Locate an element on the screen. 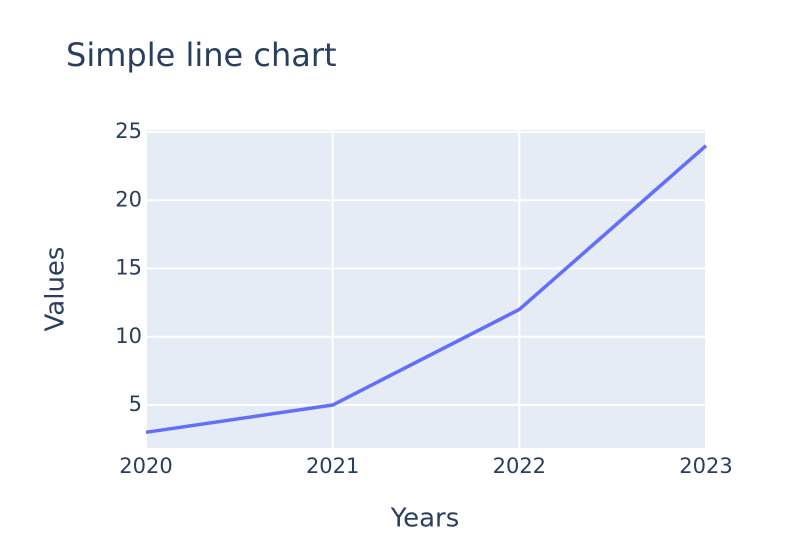 The width and height of the screenshot is (800, 560). y-tick-label: 15 is located at coordinates (128, 268).